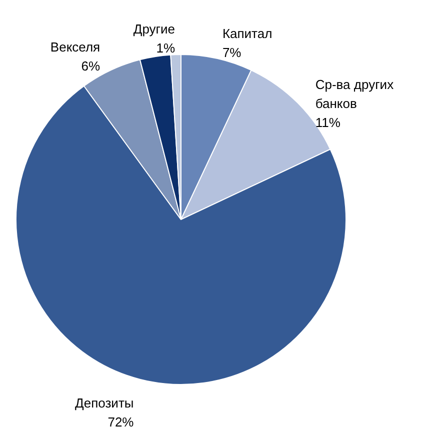 The height and width of the screenshot is (439, 425). Describe the element at coordinates (328, 122) in the screenshot. I see `data-label: 11%` at that location.